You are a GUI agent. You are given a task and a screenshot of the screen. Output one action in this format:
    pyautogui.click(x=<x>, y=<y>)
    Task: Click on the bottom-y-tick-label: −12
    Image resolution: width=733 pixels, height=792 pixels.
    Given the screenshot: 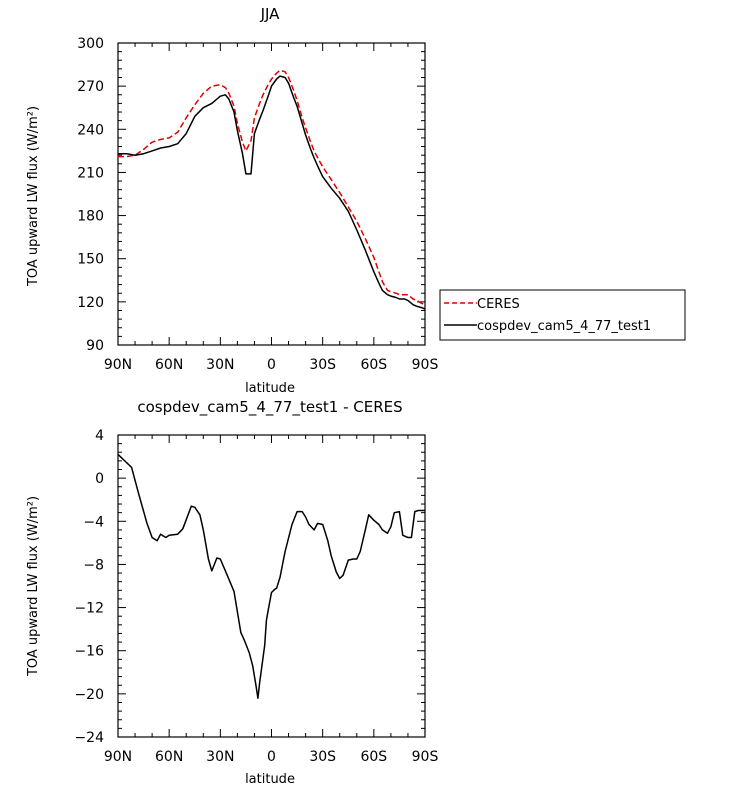 What is the action you would take?
    pyautogui.click(x=89, y=609)
    